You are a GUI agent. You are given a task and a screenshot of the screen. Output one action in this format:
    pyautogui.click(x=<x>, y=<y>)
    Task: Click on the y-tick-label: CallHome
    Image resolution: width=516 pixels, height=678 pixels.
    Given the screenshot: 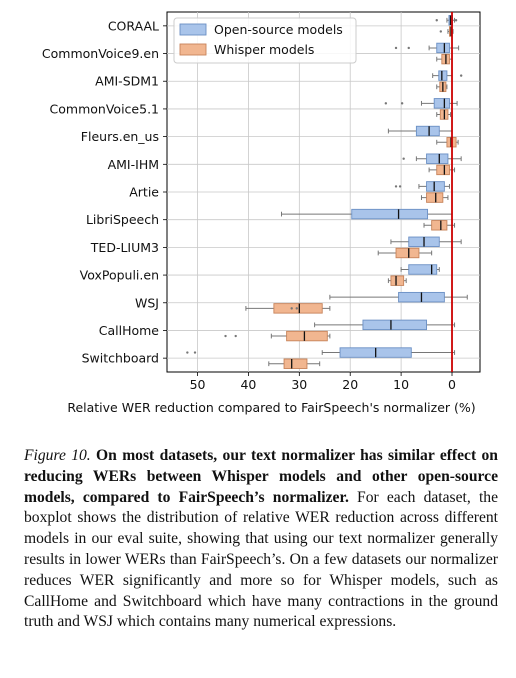 What is the action you would take?
    pyautogui.click(x=129, y=330)
    